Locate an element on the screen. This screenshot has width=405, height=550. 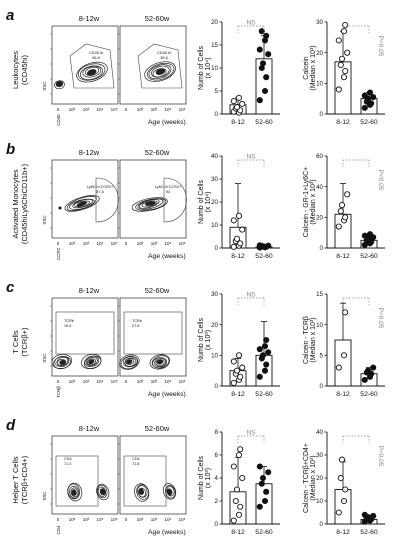
flow-frame is located at coordinates (85, 475).